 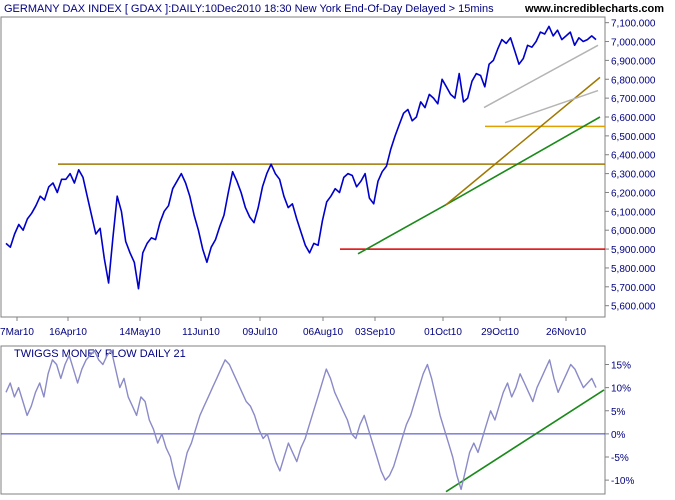 What do you see at coordinates (621, 389) in the screenshot?
I see `money-flow-y-tick-label: 10%` at bounding box center [621, 389].